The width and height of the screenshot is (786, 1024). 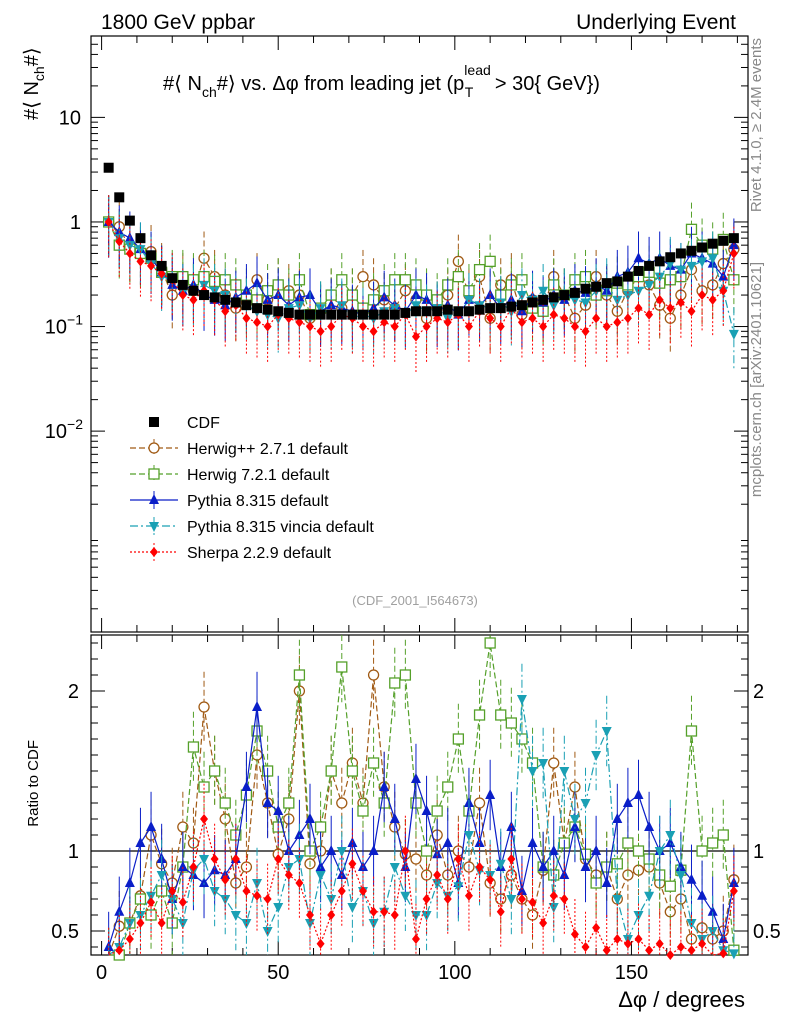 I want to click on ratio-y-axis-label: Ratio to CDF, so click(x=33, y=783).